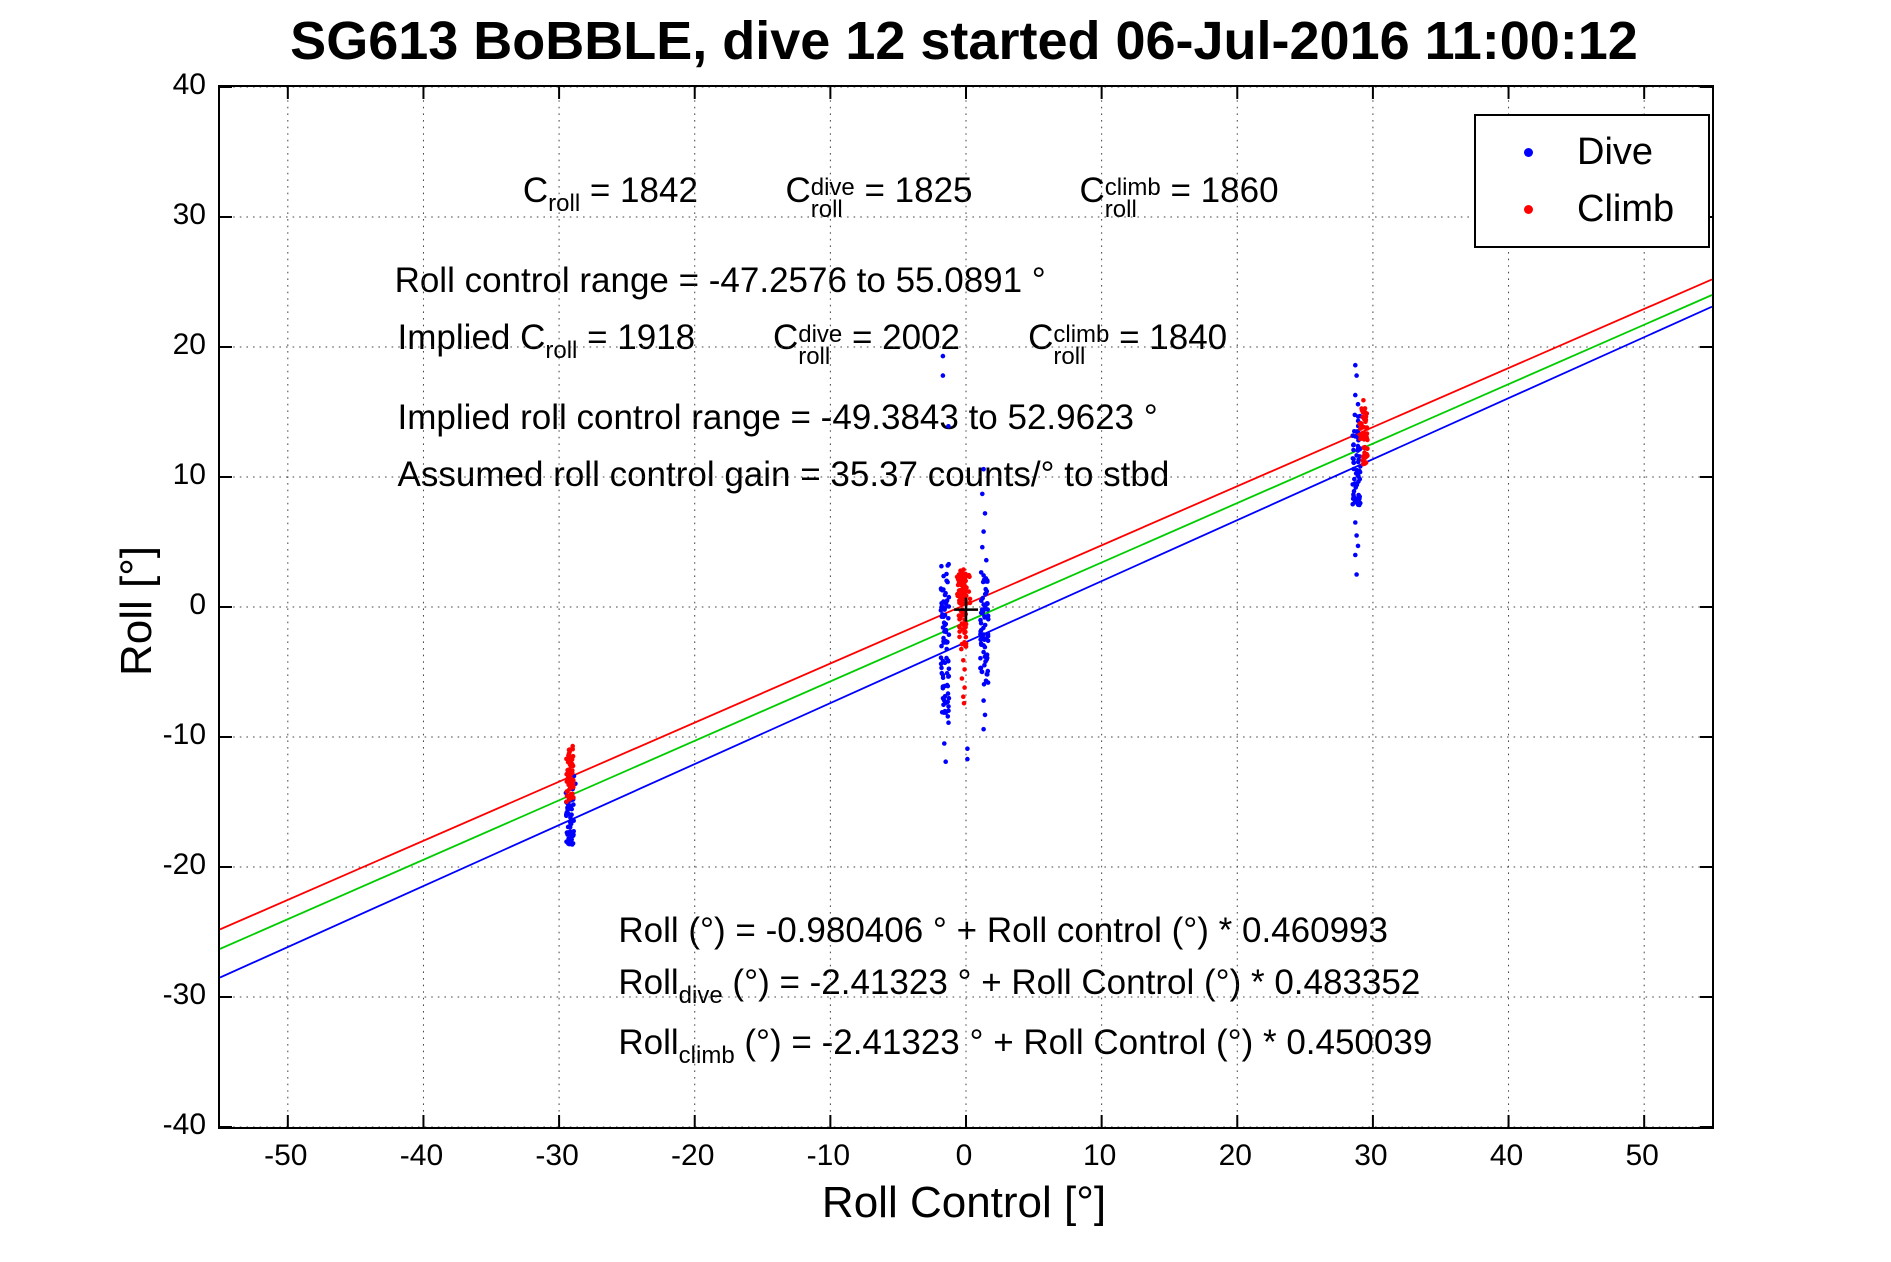 Image resolution: width=1891 pixels, height=1262 pixels. I want to click on x-tick-label: 40, so click(1506, 1155).